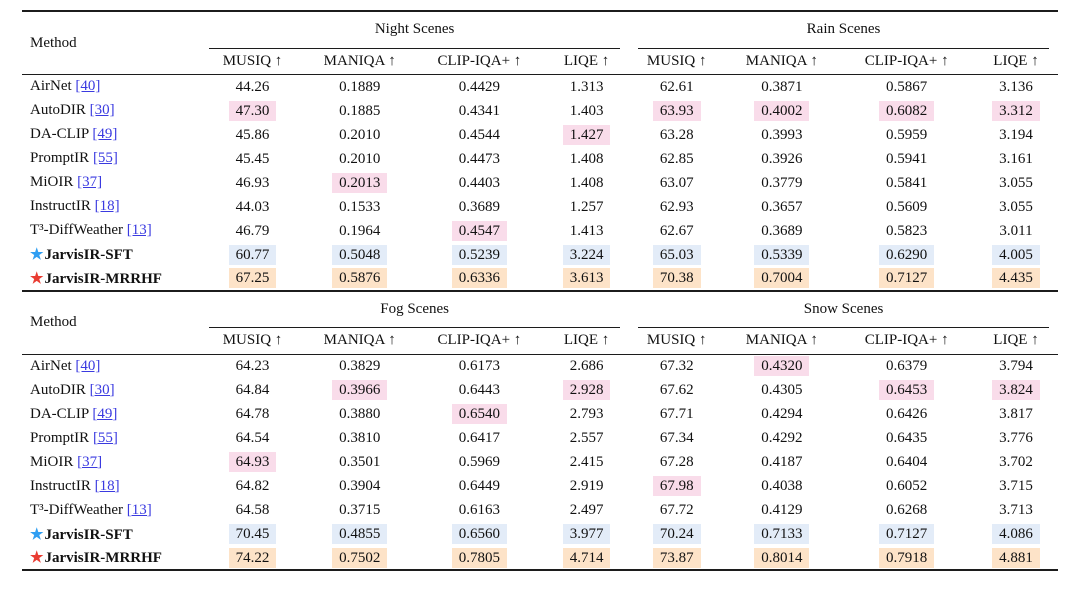  What do you see at coordinates (1016, 158) in the screenshot?
I see `metric-value: 3.161` at bounding box center [1016, 158].